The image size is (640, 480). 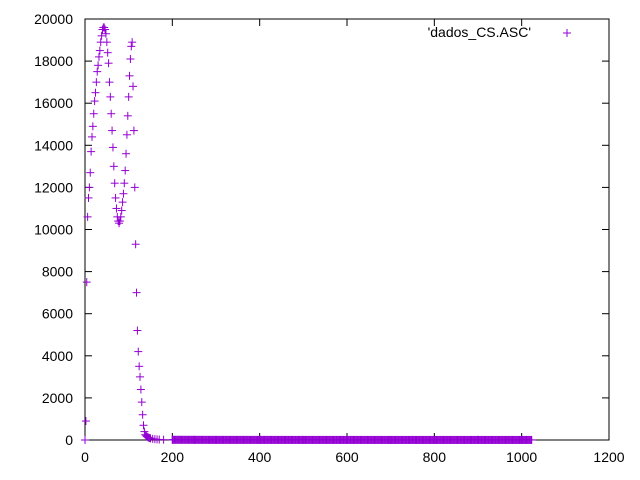 I want to click on y-tick-label: 2000, so click(x=57, y=398).